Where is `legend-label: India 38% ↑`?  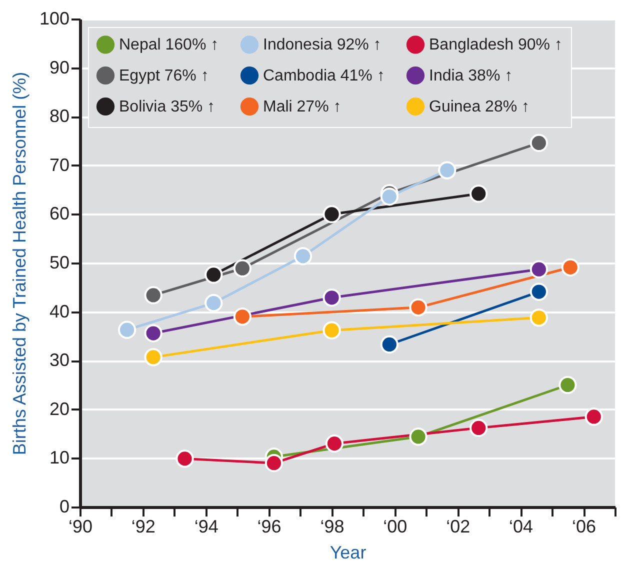
legend-label: India 38% ↑ is located at coordinates (471, 76).